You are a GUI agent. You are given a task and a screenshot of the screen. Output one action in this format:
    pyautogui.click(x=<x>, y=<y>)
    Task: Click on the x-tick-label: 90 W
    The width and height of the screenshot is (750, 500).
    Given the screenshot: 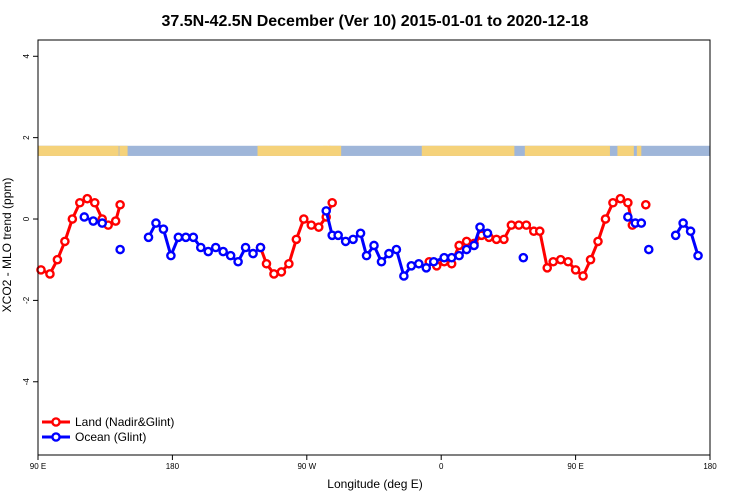 What is the action you would take?
    pyautogui.click(x=306, y=466)
    